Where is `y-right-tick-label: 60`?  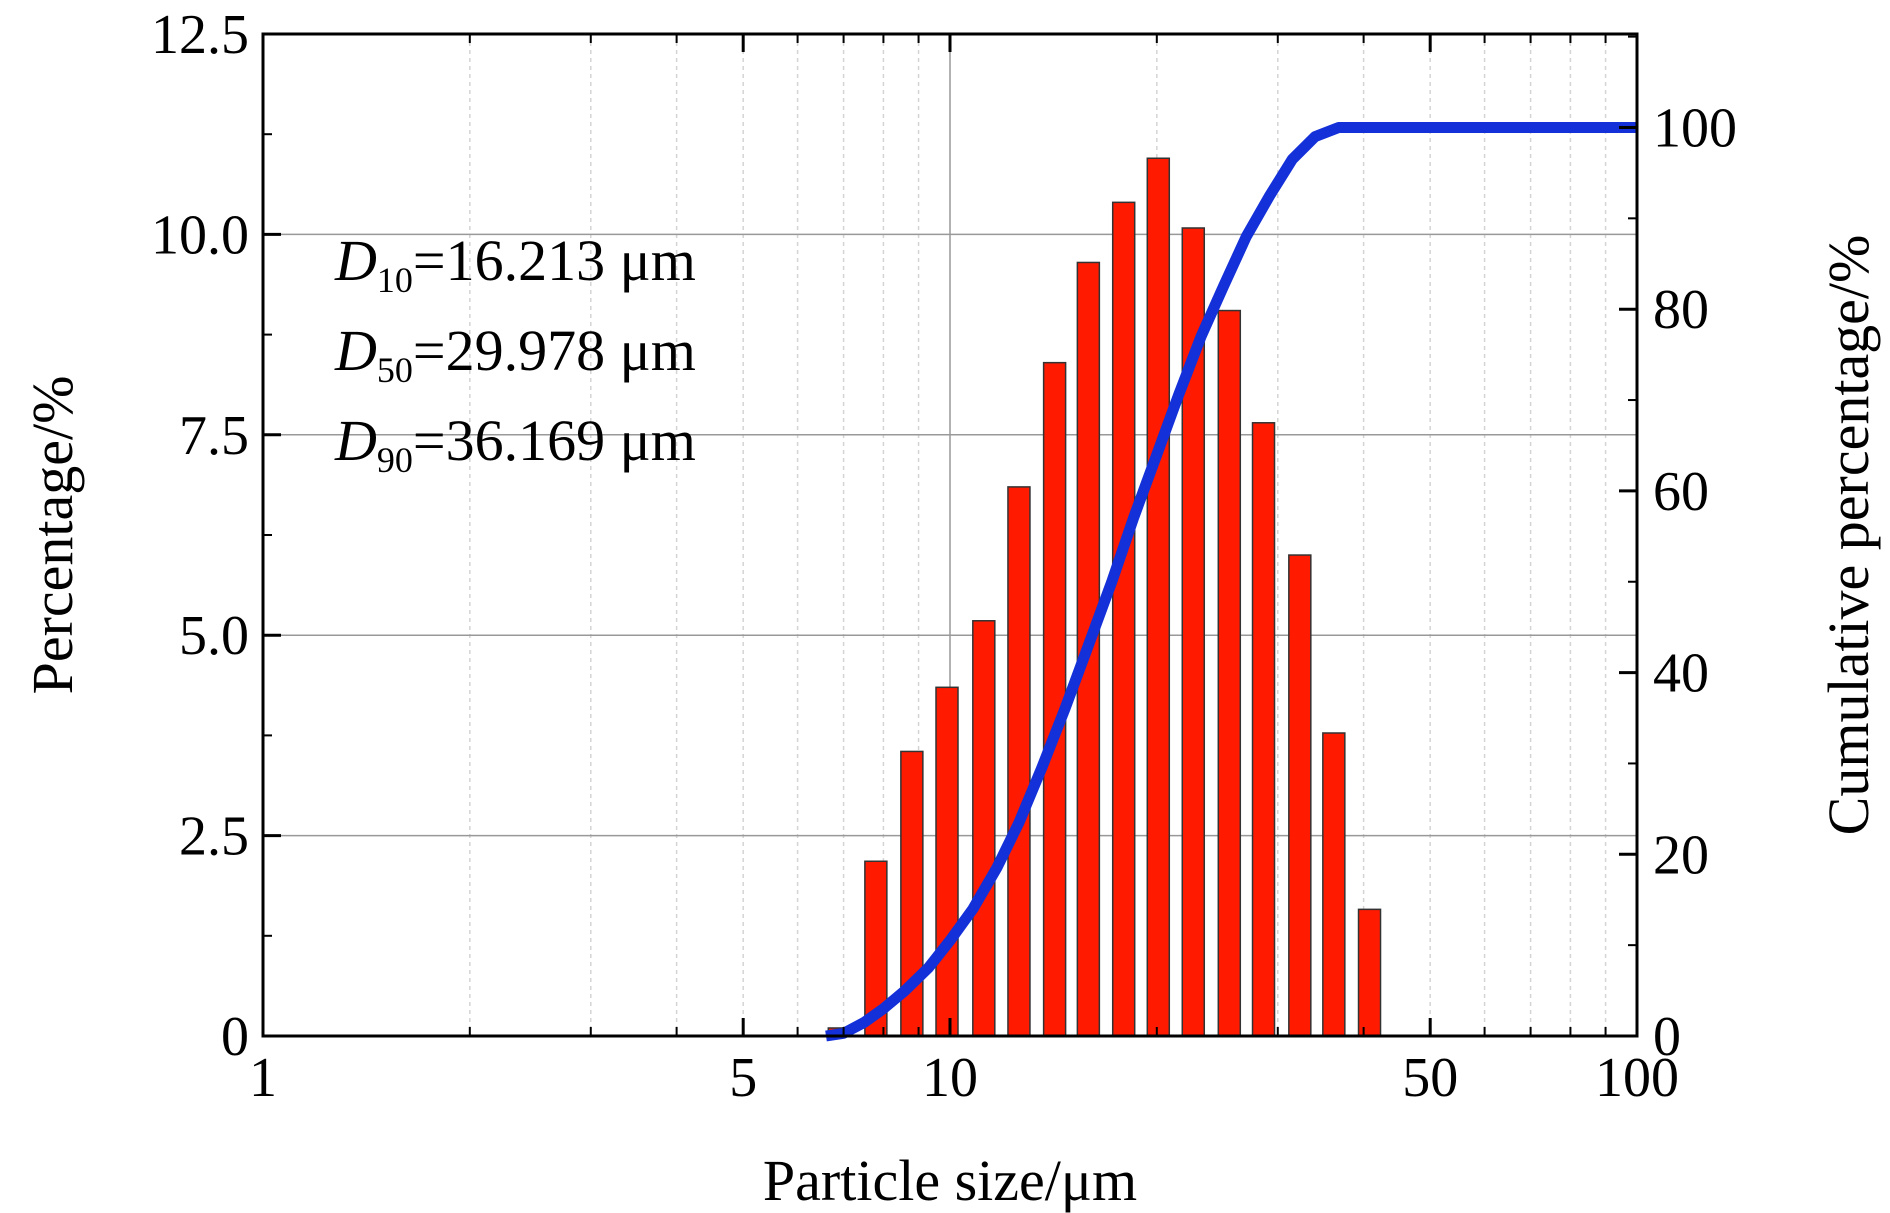 y-right-tick-label: 60 is located at coordinates (1681, 492).